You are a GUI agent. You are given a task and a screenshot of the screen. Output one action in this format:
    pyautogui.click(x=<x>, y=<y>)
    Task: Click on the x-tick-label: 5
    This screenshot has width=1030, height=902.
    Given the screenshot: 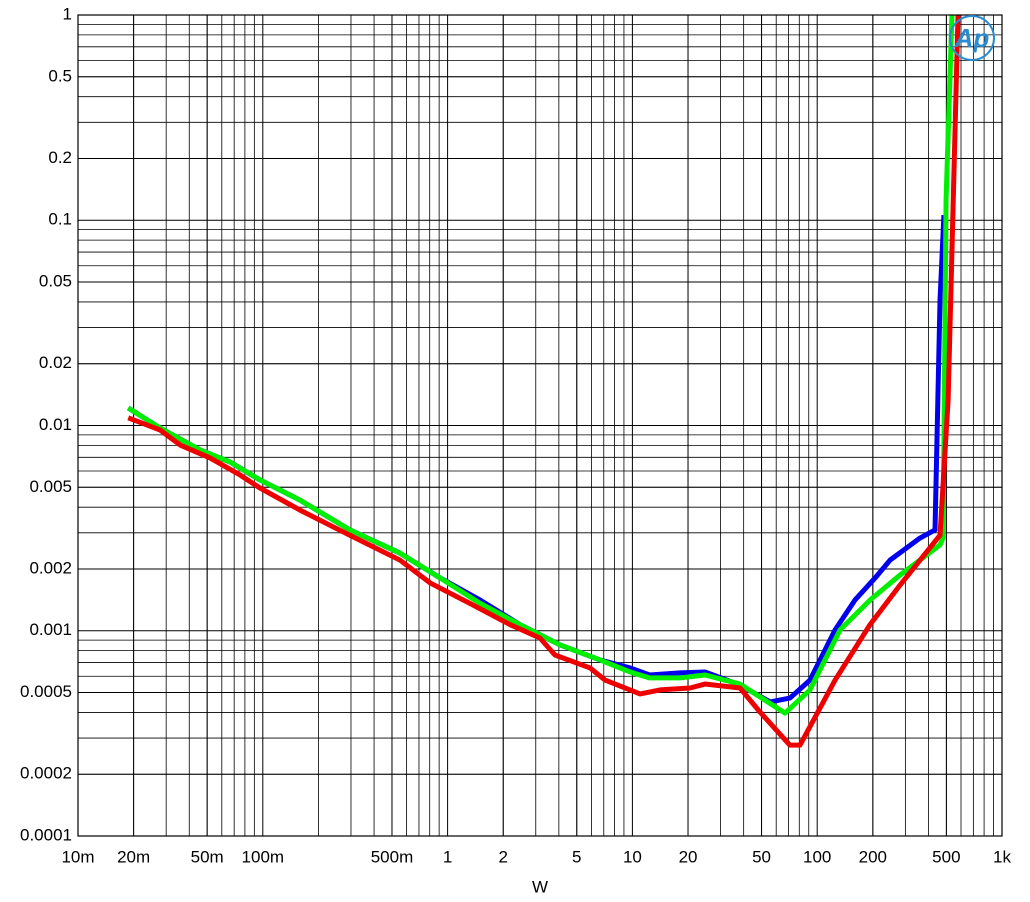 What is the action you would take?
    pyautogui.click(x=576, y=856)
    